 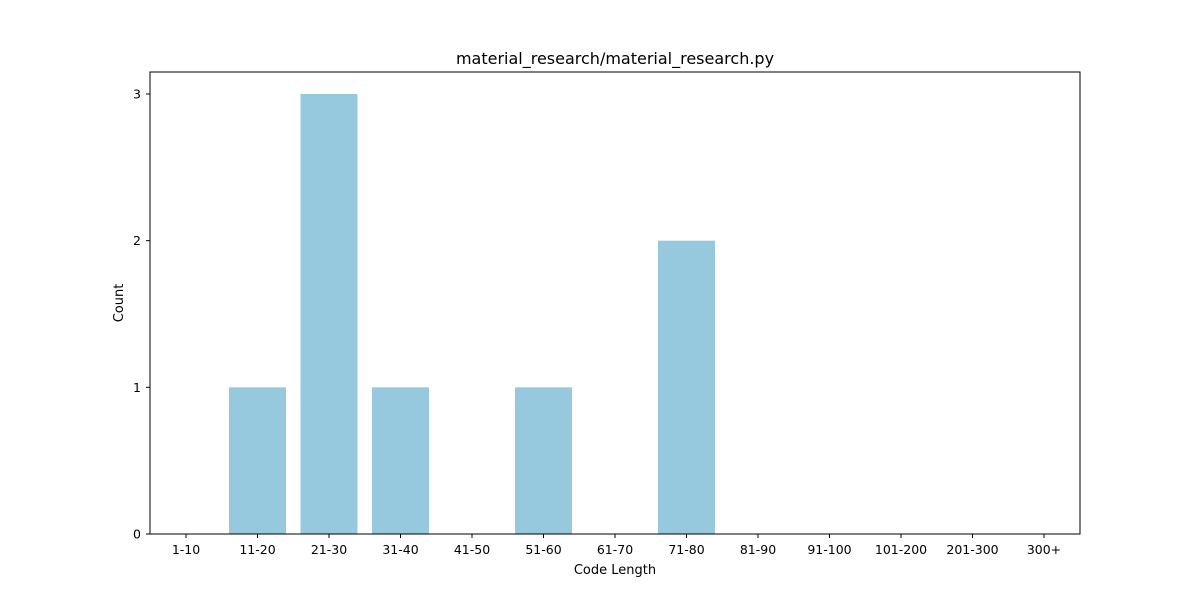 What do you see at coordinates (137, 534) in the screenshot?
I see `y-tick-label: 0` at bounding box center [137, 534].